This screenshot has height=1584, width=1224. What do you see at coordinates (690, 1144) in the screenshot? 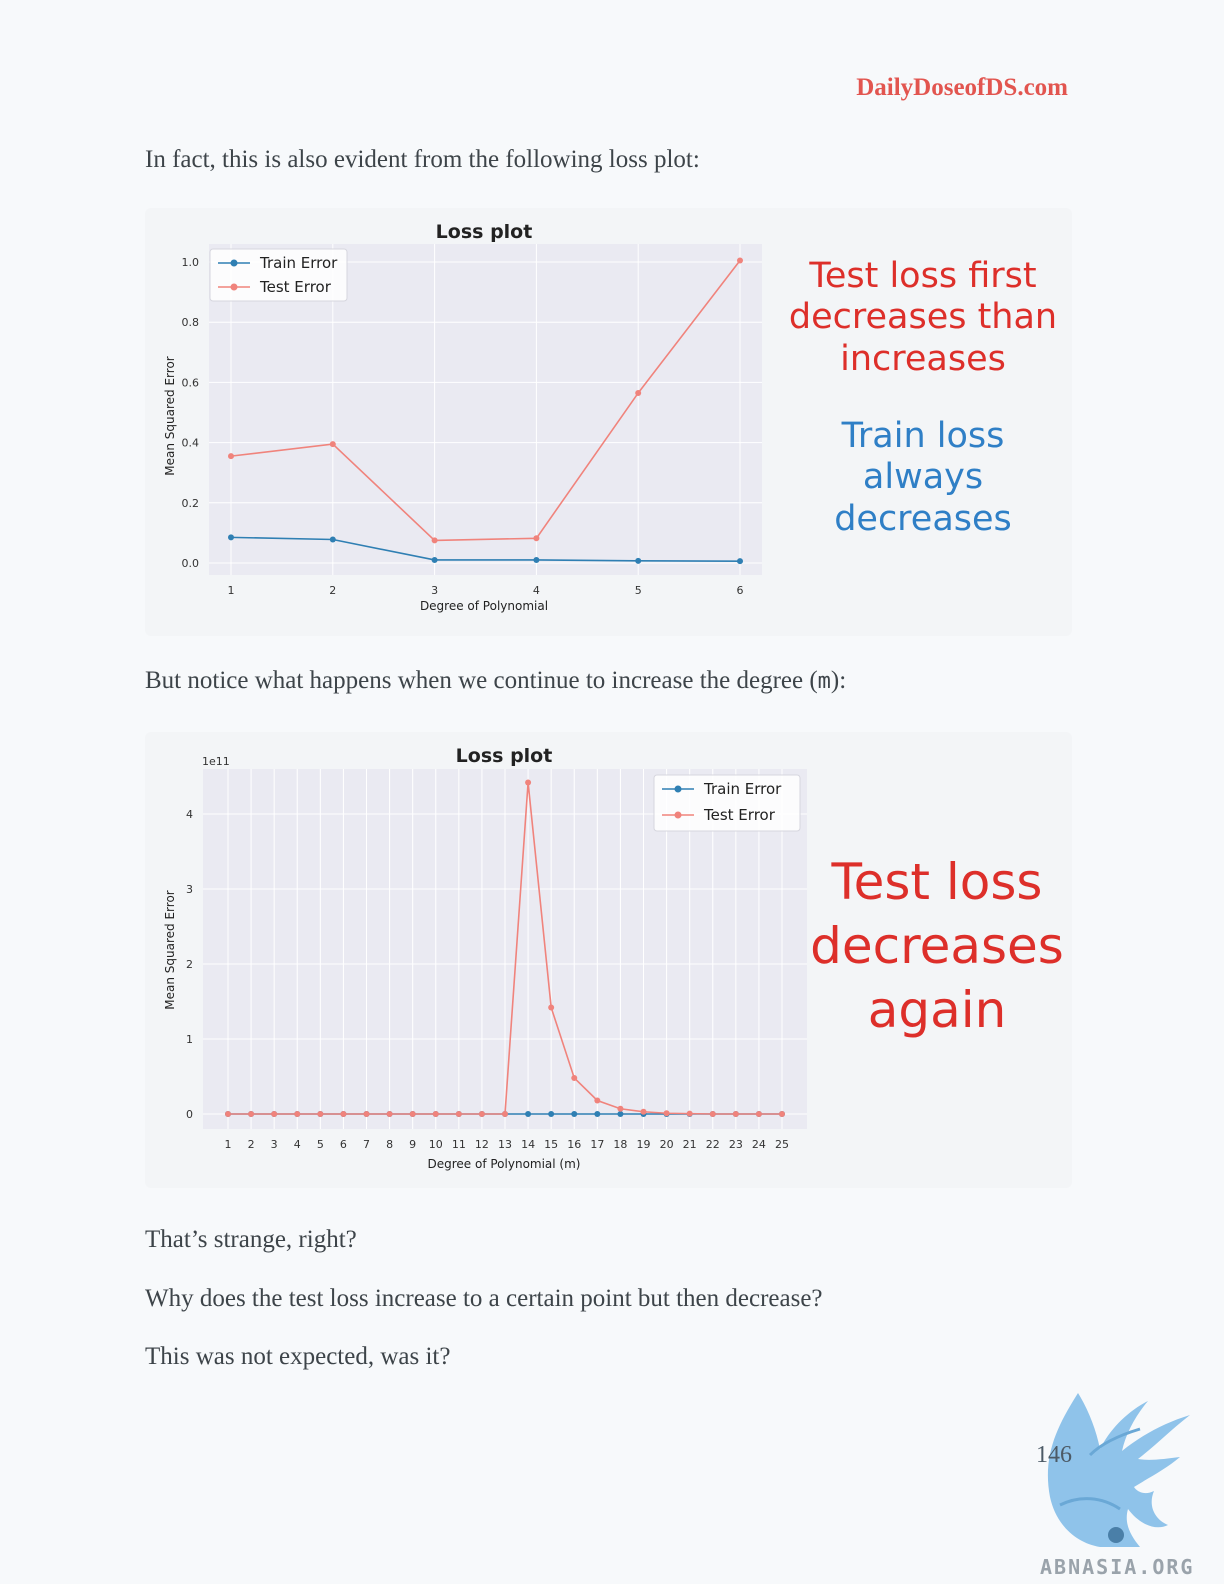
I see `chart2-xtick-label: 21` at bounding box center [690, 1144].